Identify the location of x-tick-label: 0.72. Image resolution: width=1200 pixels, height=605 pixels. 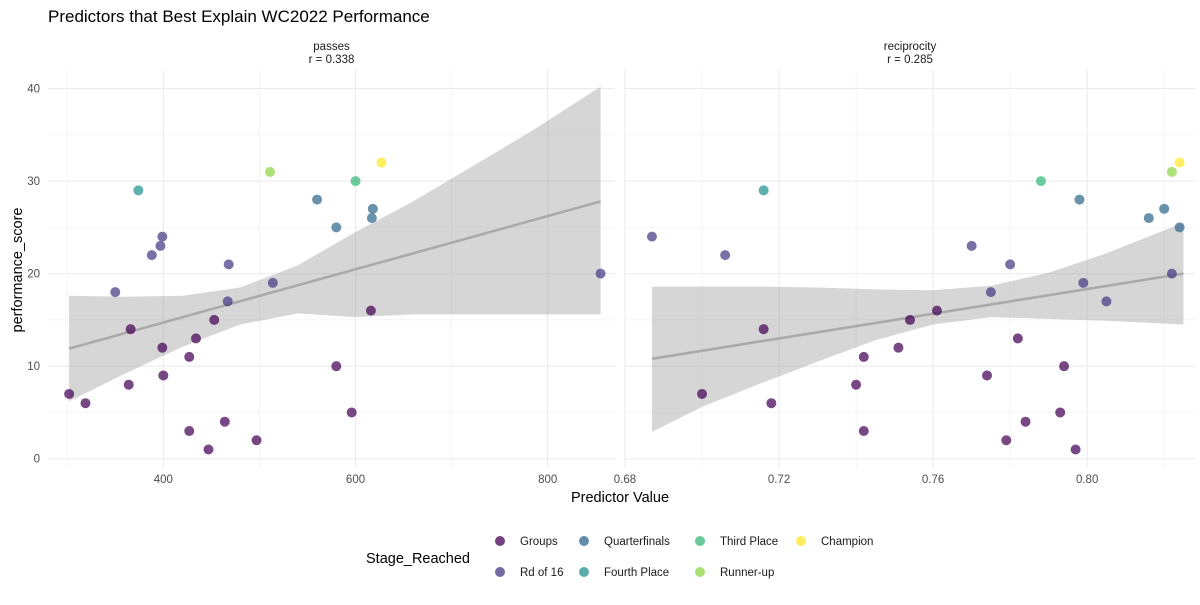
(779, 480).